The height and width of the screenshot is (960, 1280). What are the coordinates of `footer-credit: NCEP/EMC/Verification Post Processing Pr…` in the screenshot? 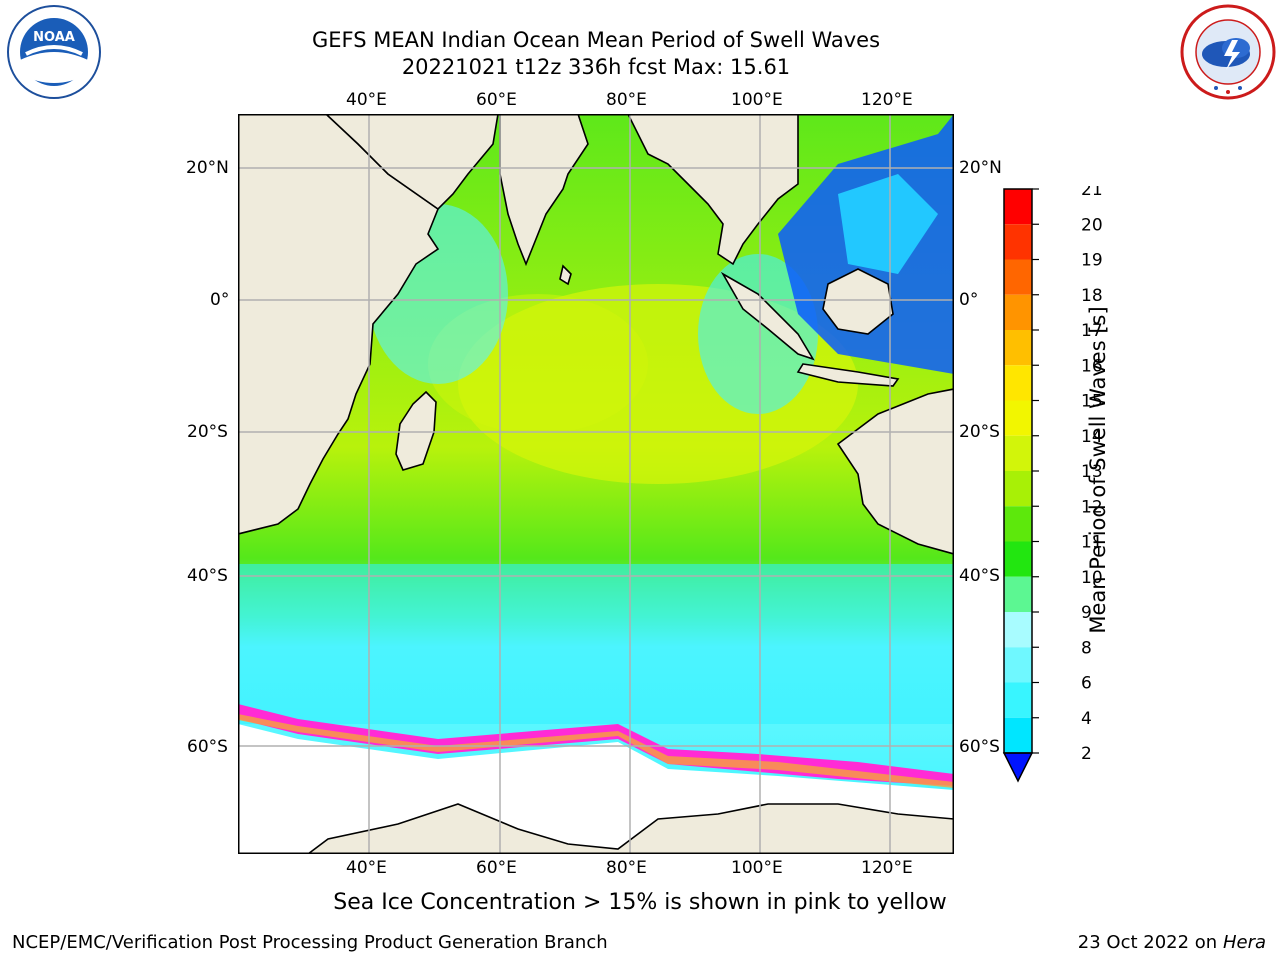 It's located at (310, 942).